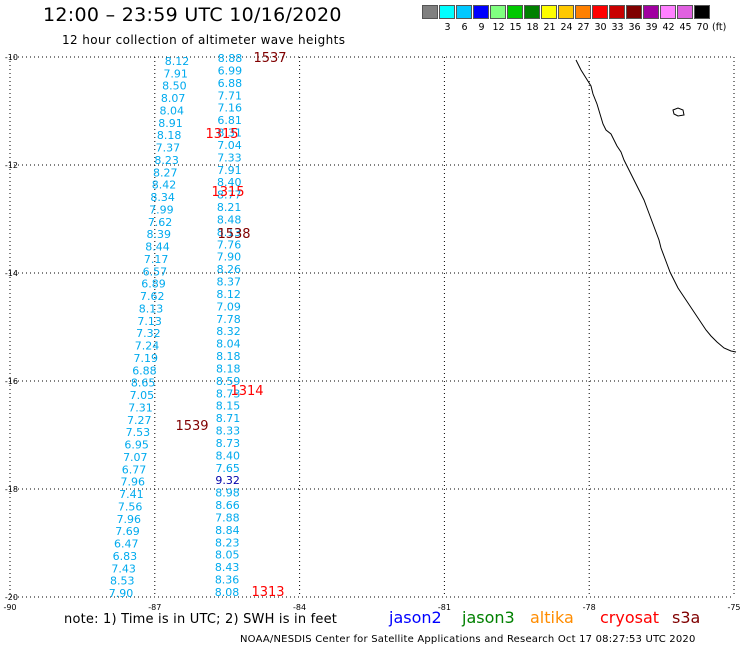 The height and width of the screenshot is (650, 740). What do you see at coordinates (481, 27) in the screenshot?
I see `color-scale-label: 9` at bounding box center [481, 27].